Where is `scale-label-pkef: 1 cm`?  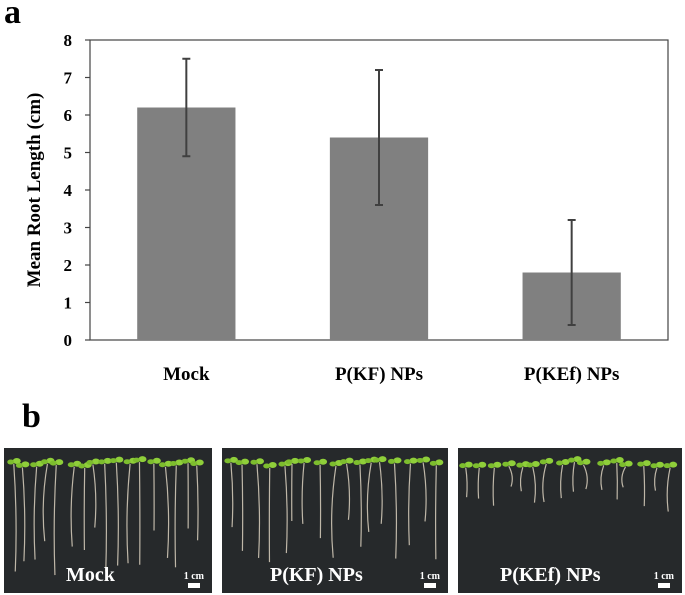
scale-label-pkef: 1 cm is located at coordinates (663, 576).